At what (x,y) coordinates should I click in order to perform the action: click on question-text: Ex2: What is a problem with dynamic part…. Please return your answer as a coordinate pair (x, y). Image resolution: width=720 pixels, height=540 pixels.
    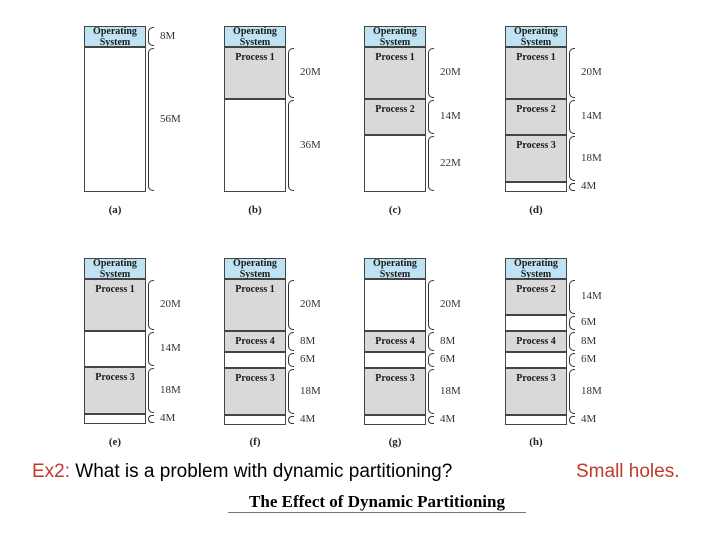
    Looking at the image, I should click on (242, 472).